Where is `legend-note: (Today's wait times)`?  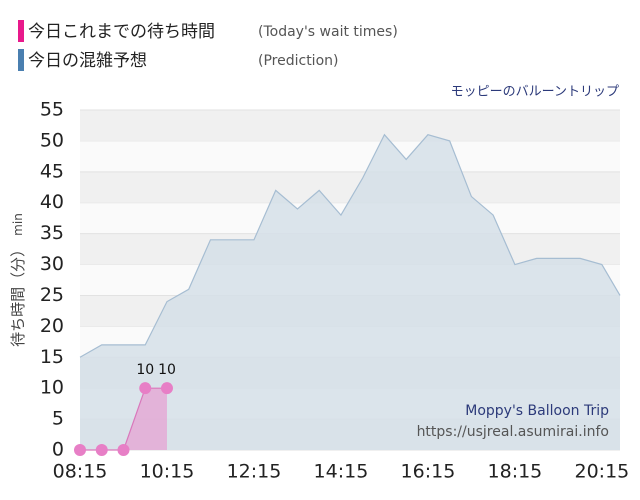 legend-note: (Today's wait times) is located at coordinates (328, 32).